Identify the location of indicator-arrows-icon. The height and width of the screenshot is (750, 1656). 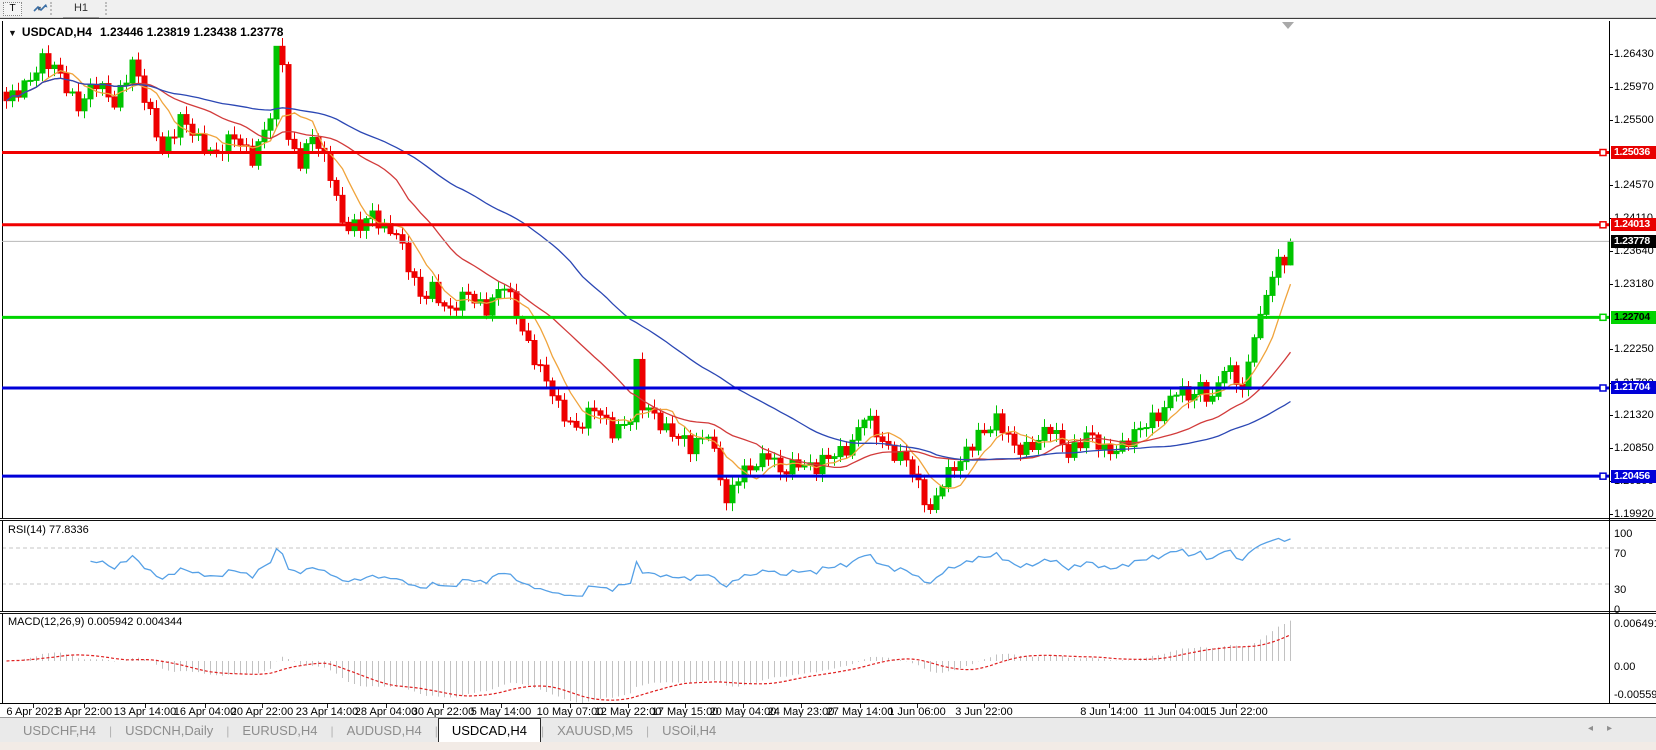
(40, 7).